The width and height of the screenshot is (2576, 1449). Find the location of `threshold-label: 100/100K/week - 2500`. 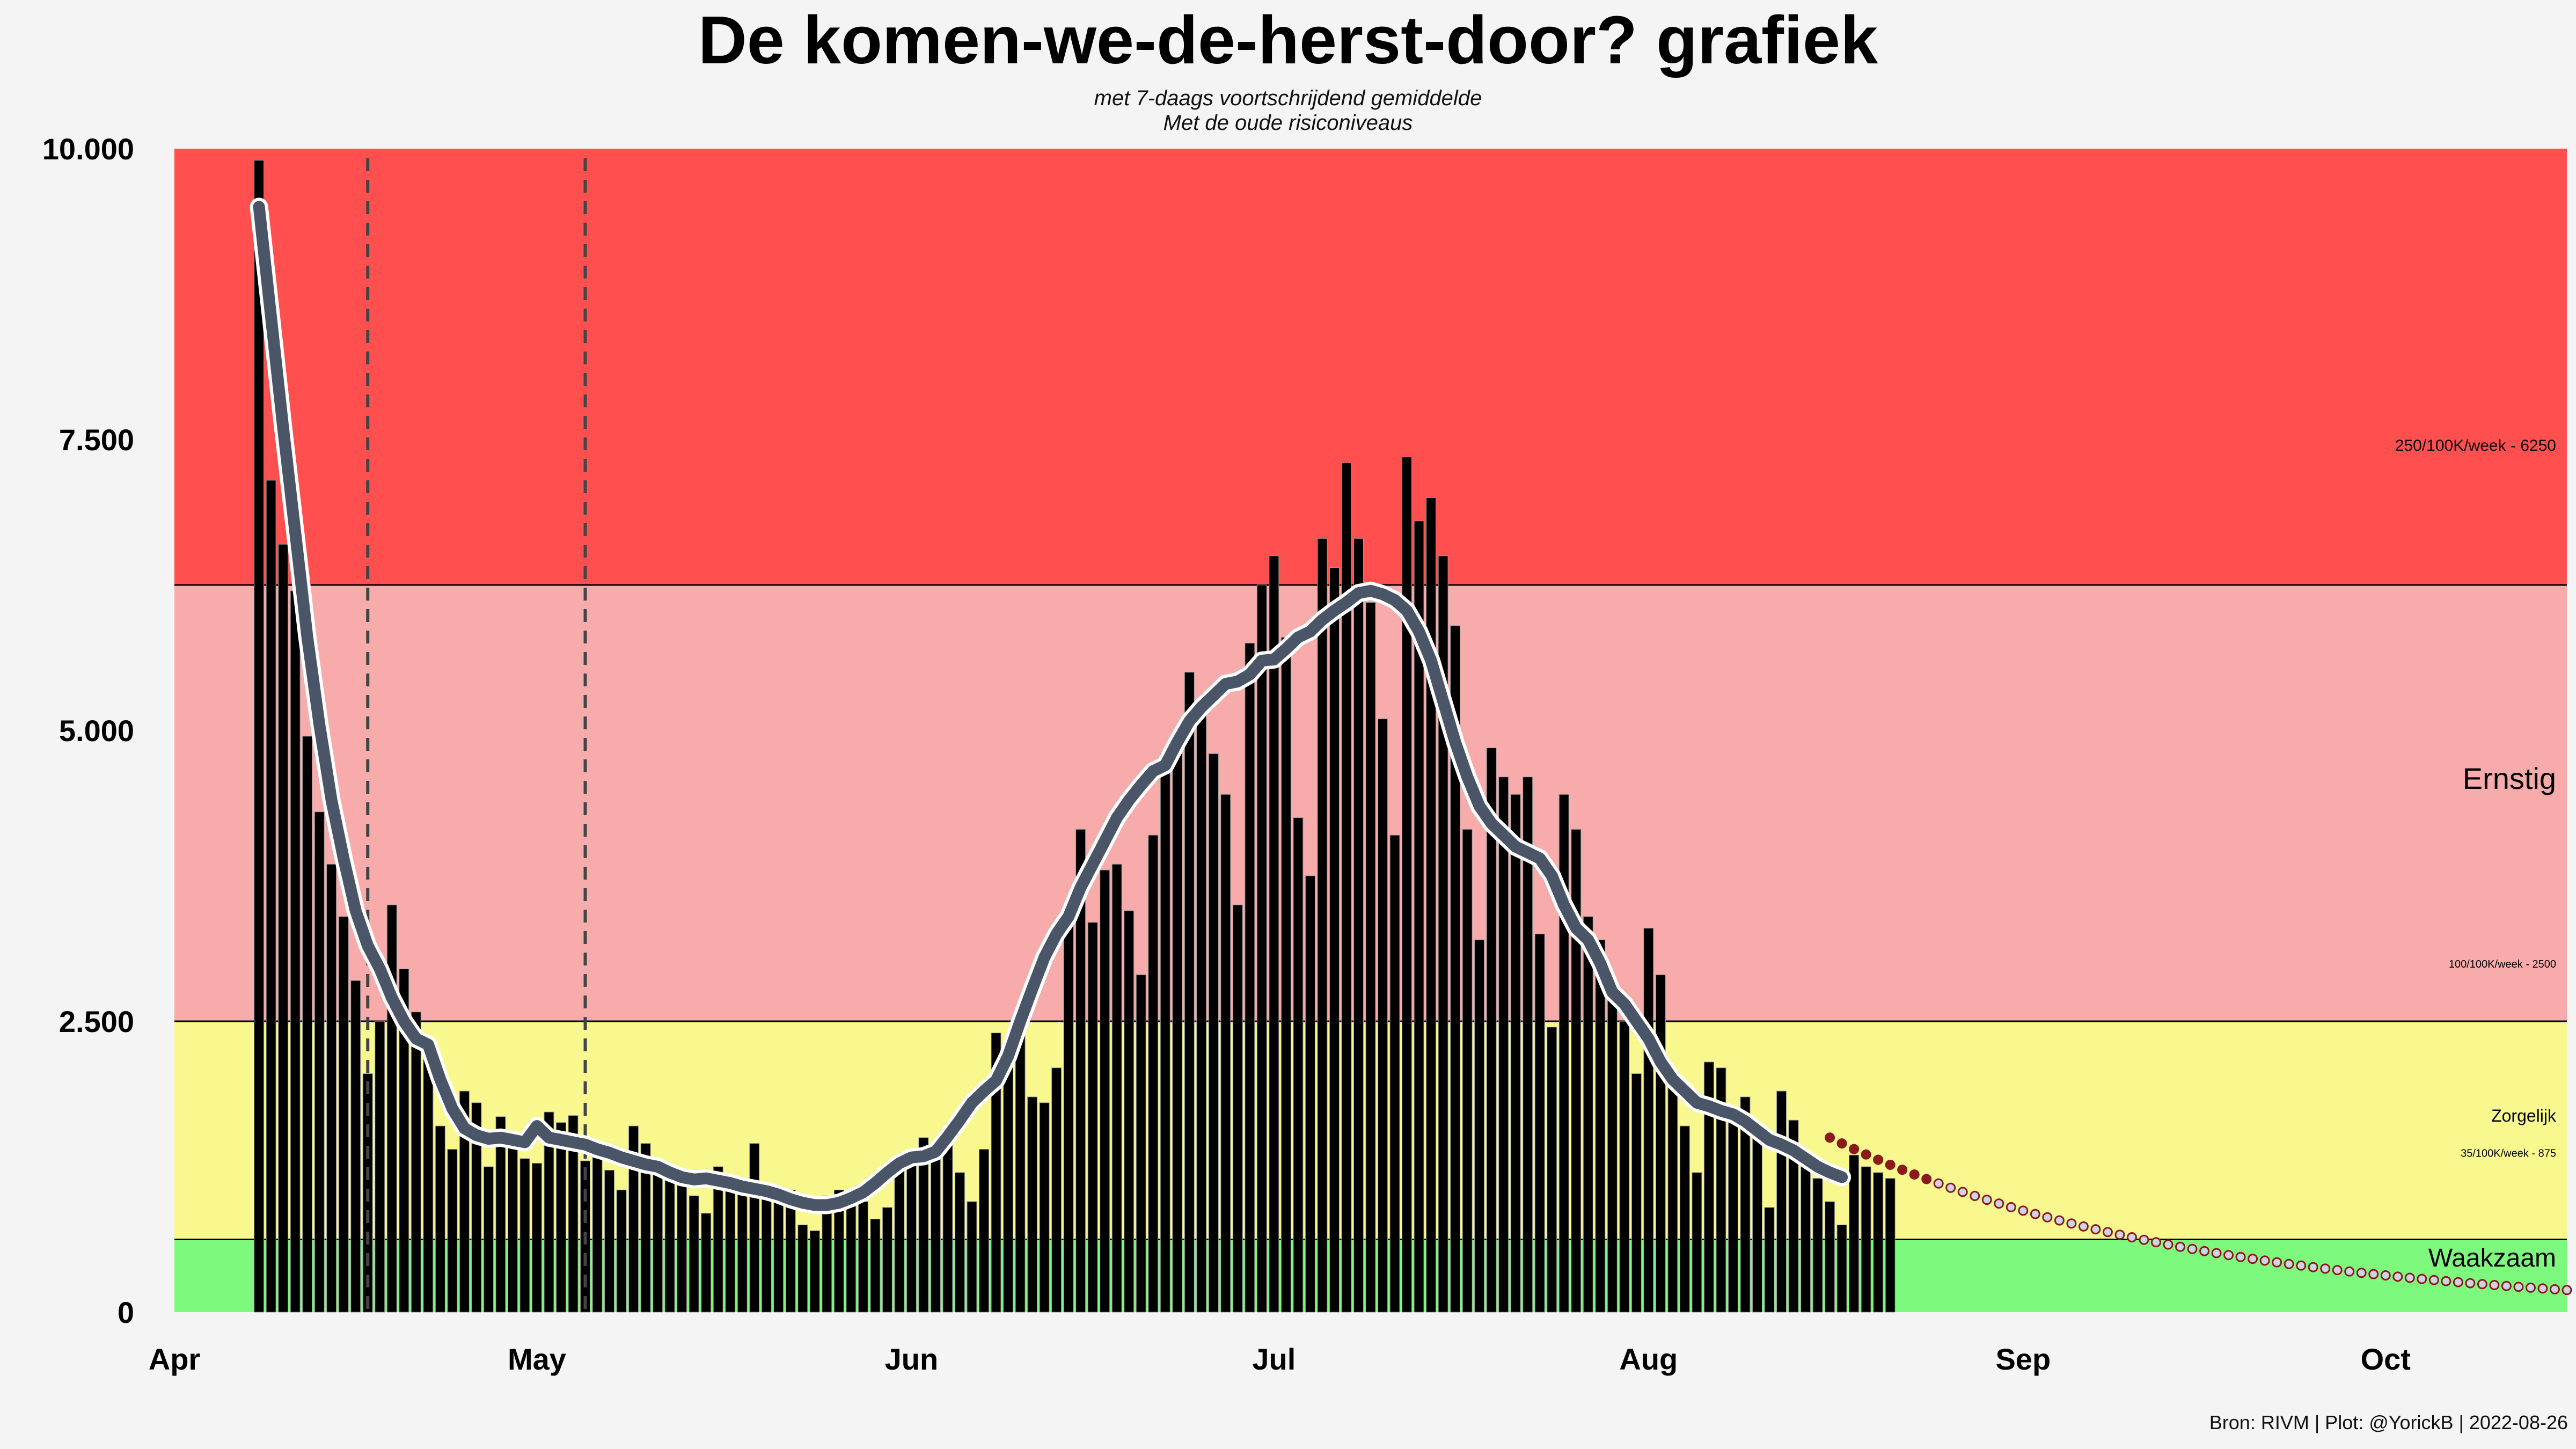

threshold-label: 100/100K/week - 2500 is located at coordinates (2502, 964).